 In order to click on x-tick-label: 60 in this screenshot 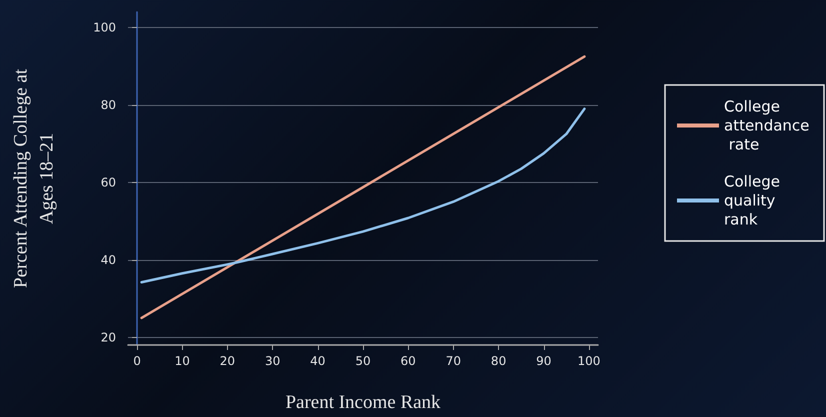, I will do `click(408, 361)`.